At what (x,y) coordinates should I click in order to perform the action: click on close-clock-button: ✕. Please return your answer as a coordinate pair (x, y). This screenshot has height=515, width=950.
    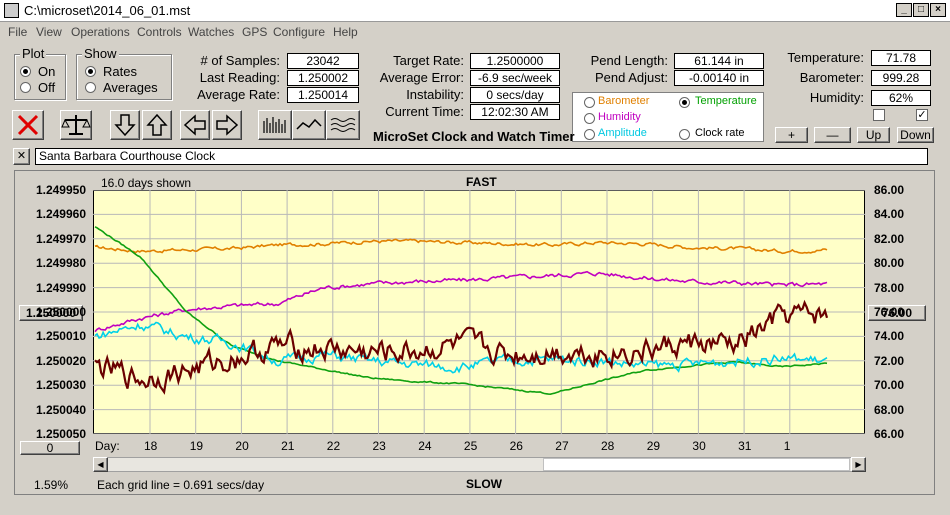
    Looking at the image, I should click on (21, 156).